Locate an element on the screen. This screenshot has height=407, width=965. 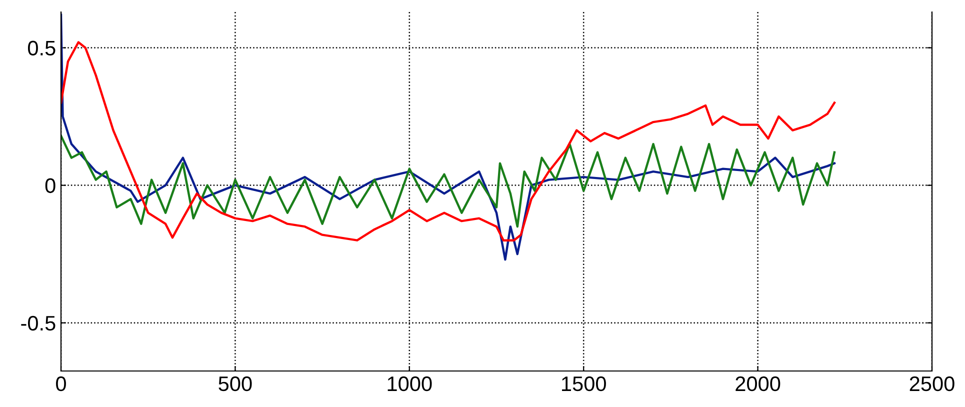
y-tick-label: 0.5 is located at coordinates (42, 48).